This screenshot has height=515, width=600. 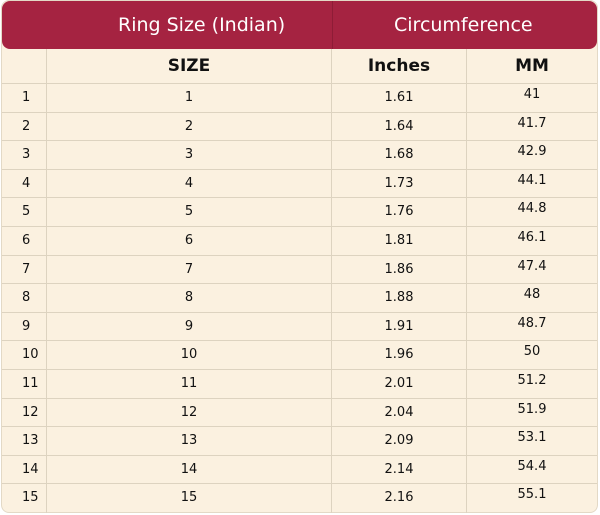 I want to click on table-row: 9 9 1.91 48.7, so click(x=299, y=327).